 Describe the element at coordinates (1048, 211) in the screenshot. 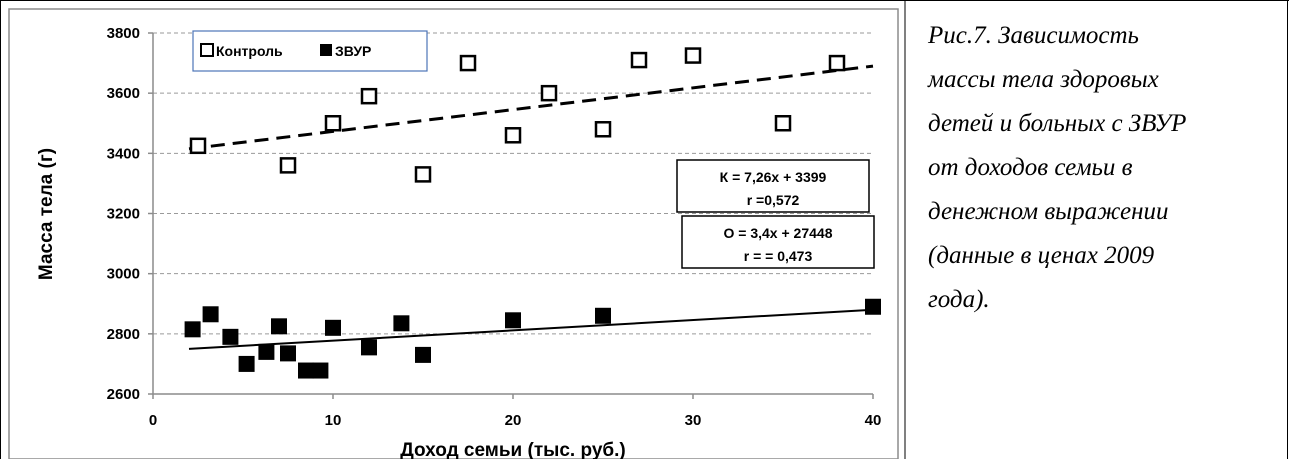

I see `caption-line: денежном выражении` at that location.